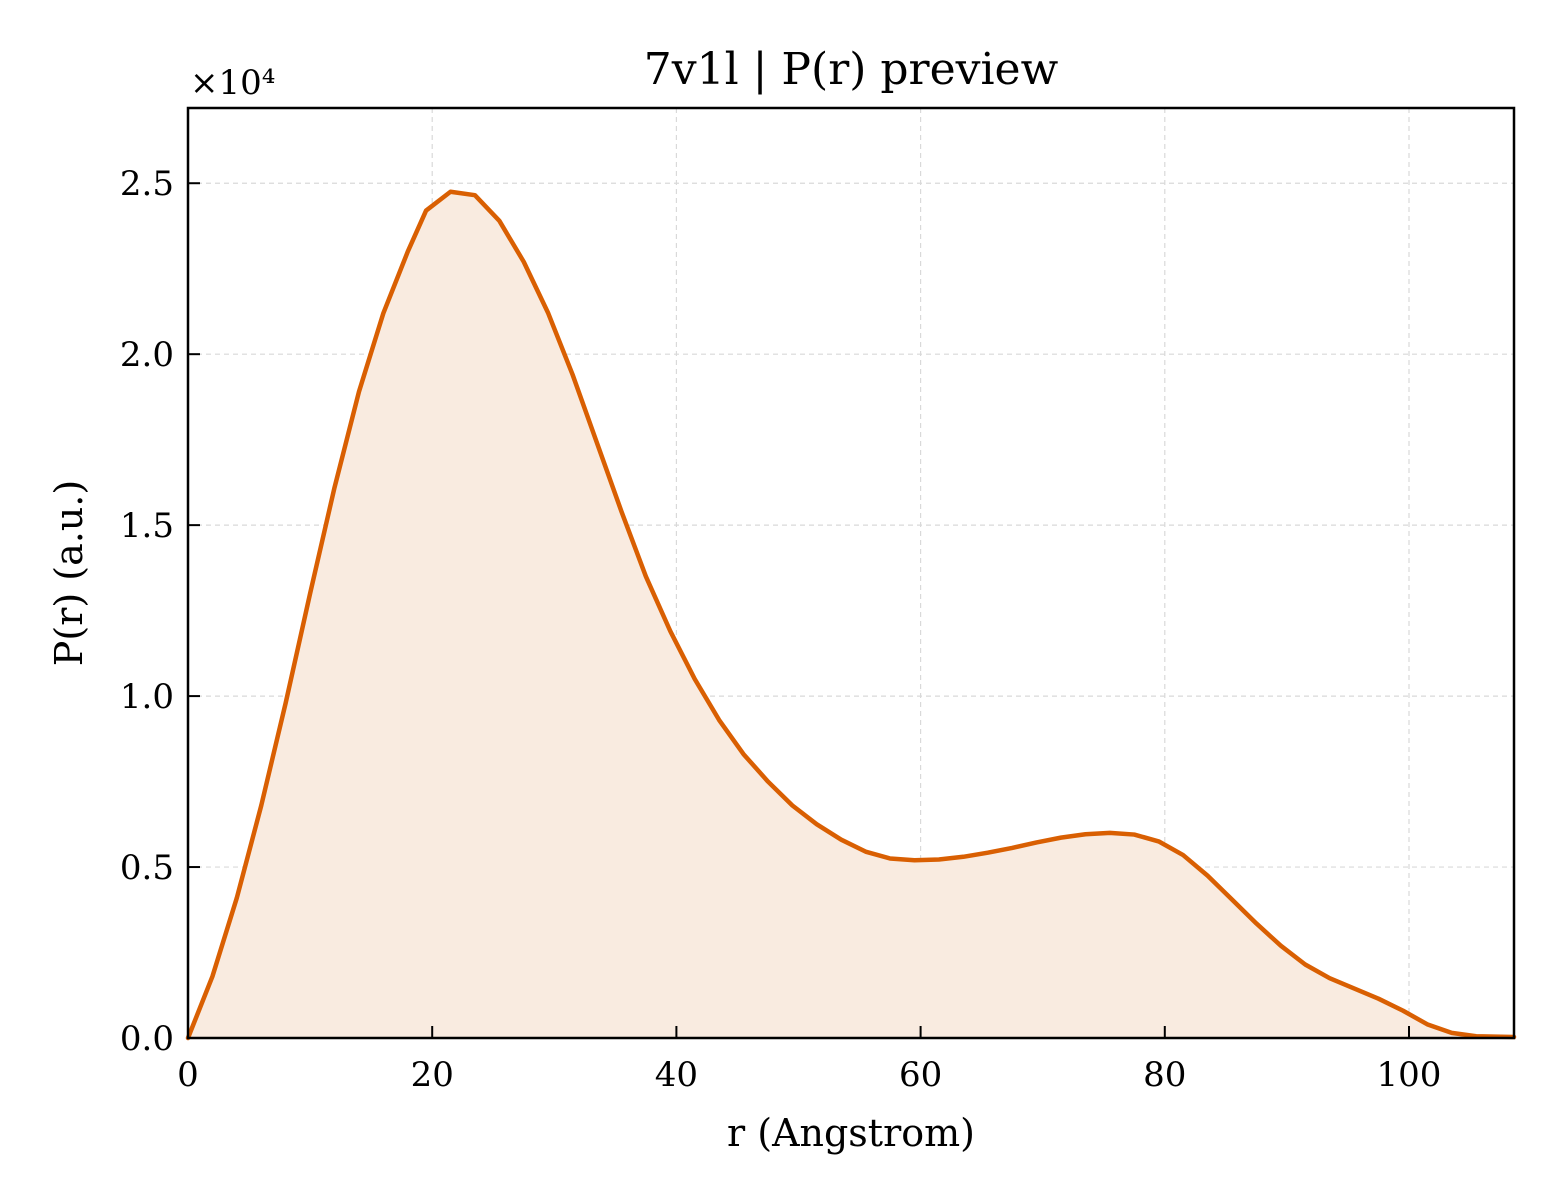  Describe the element at coordinates (147, 184) in the screenshot. I see `y-tick-label: 2.5` at that location.